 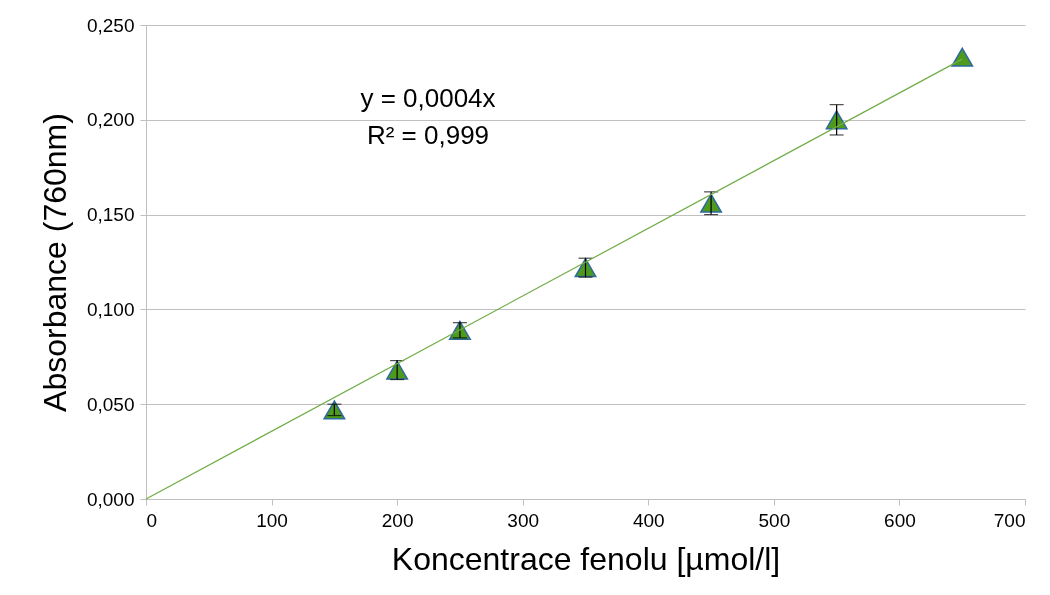 I want to click on y-tick-label: 0,000, so click(x=110, y=499).